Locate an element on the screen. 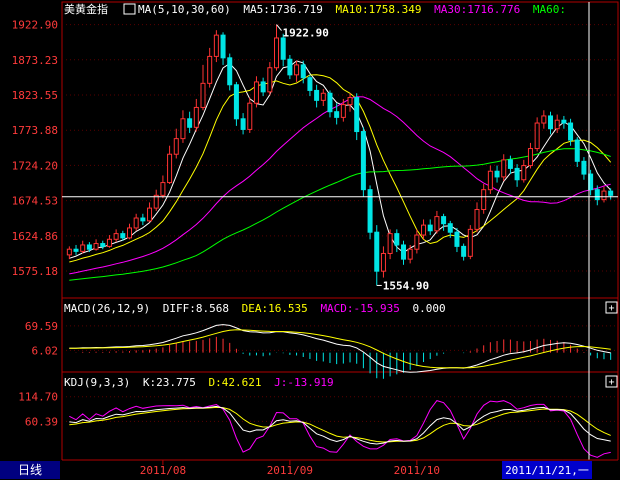 The width and height of the screenshot is (620, 480). macd-zero-value: 0.000 is located at coordinates (429, 308).